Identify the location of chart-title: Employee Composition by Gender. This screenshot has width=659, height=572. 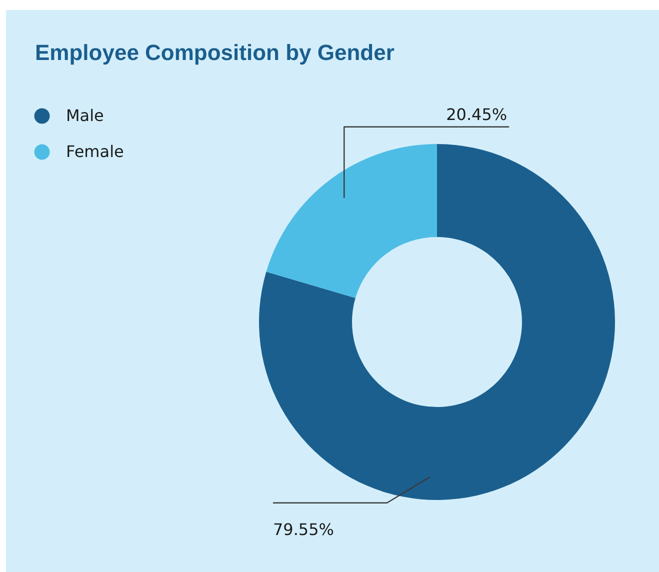
(215, 52).